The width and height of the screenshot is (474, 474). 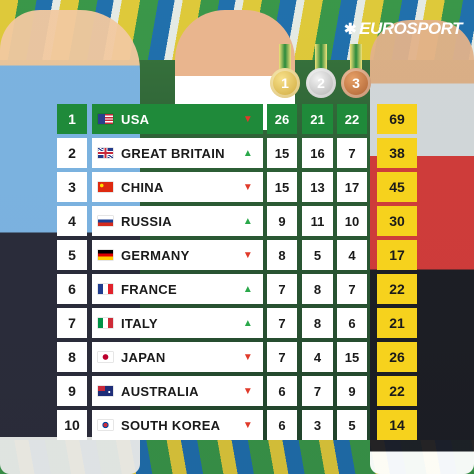 I want to click on total-count-cell: 17, so click(x=397, y=255).